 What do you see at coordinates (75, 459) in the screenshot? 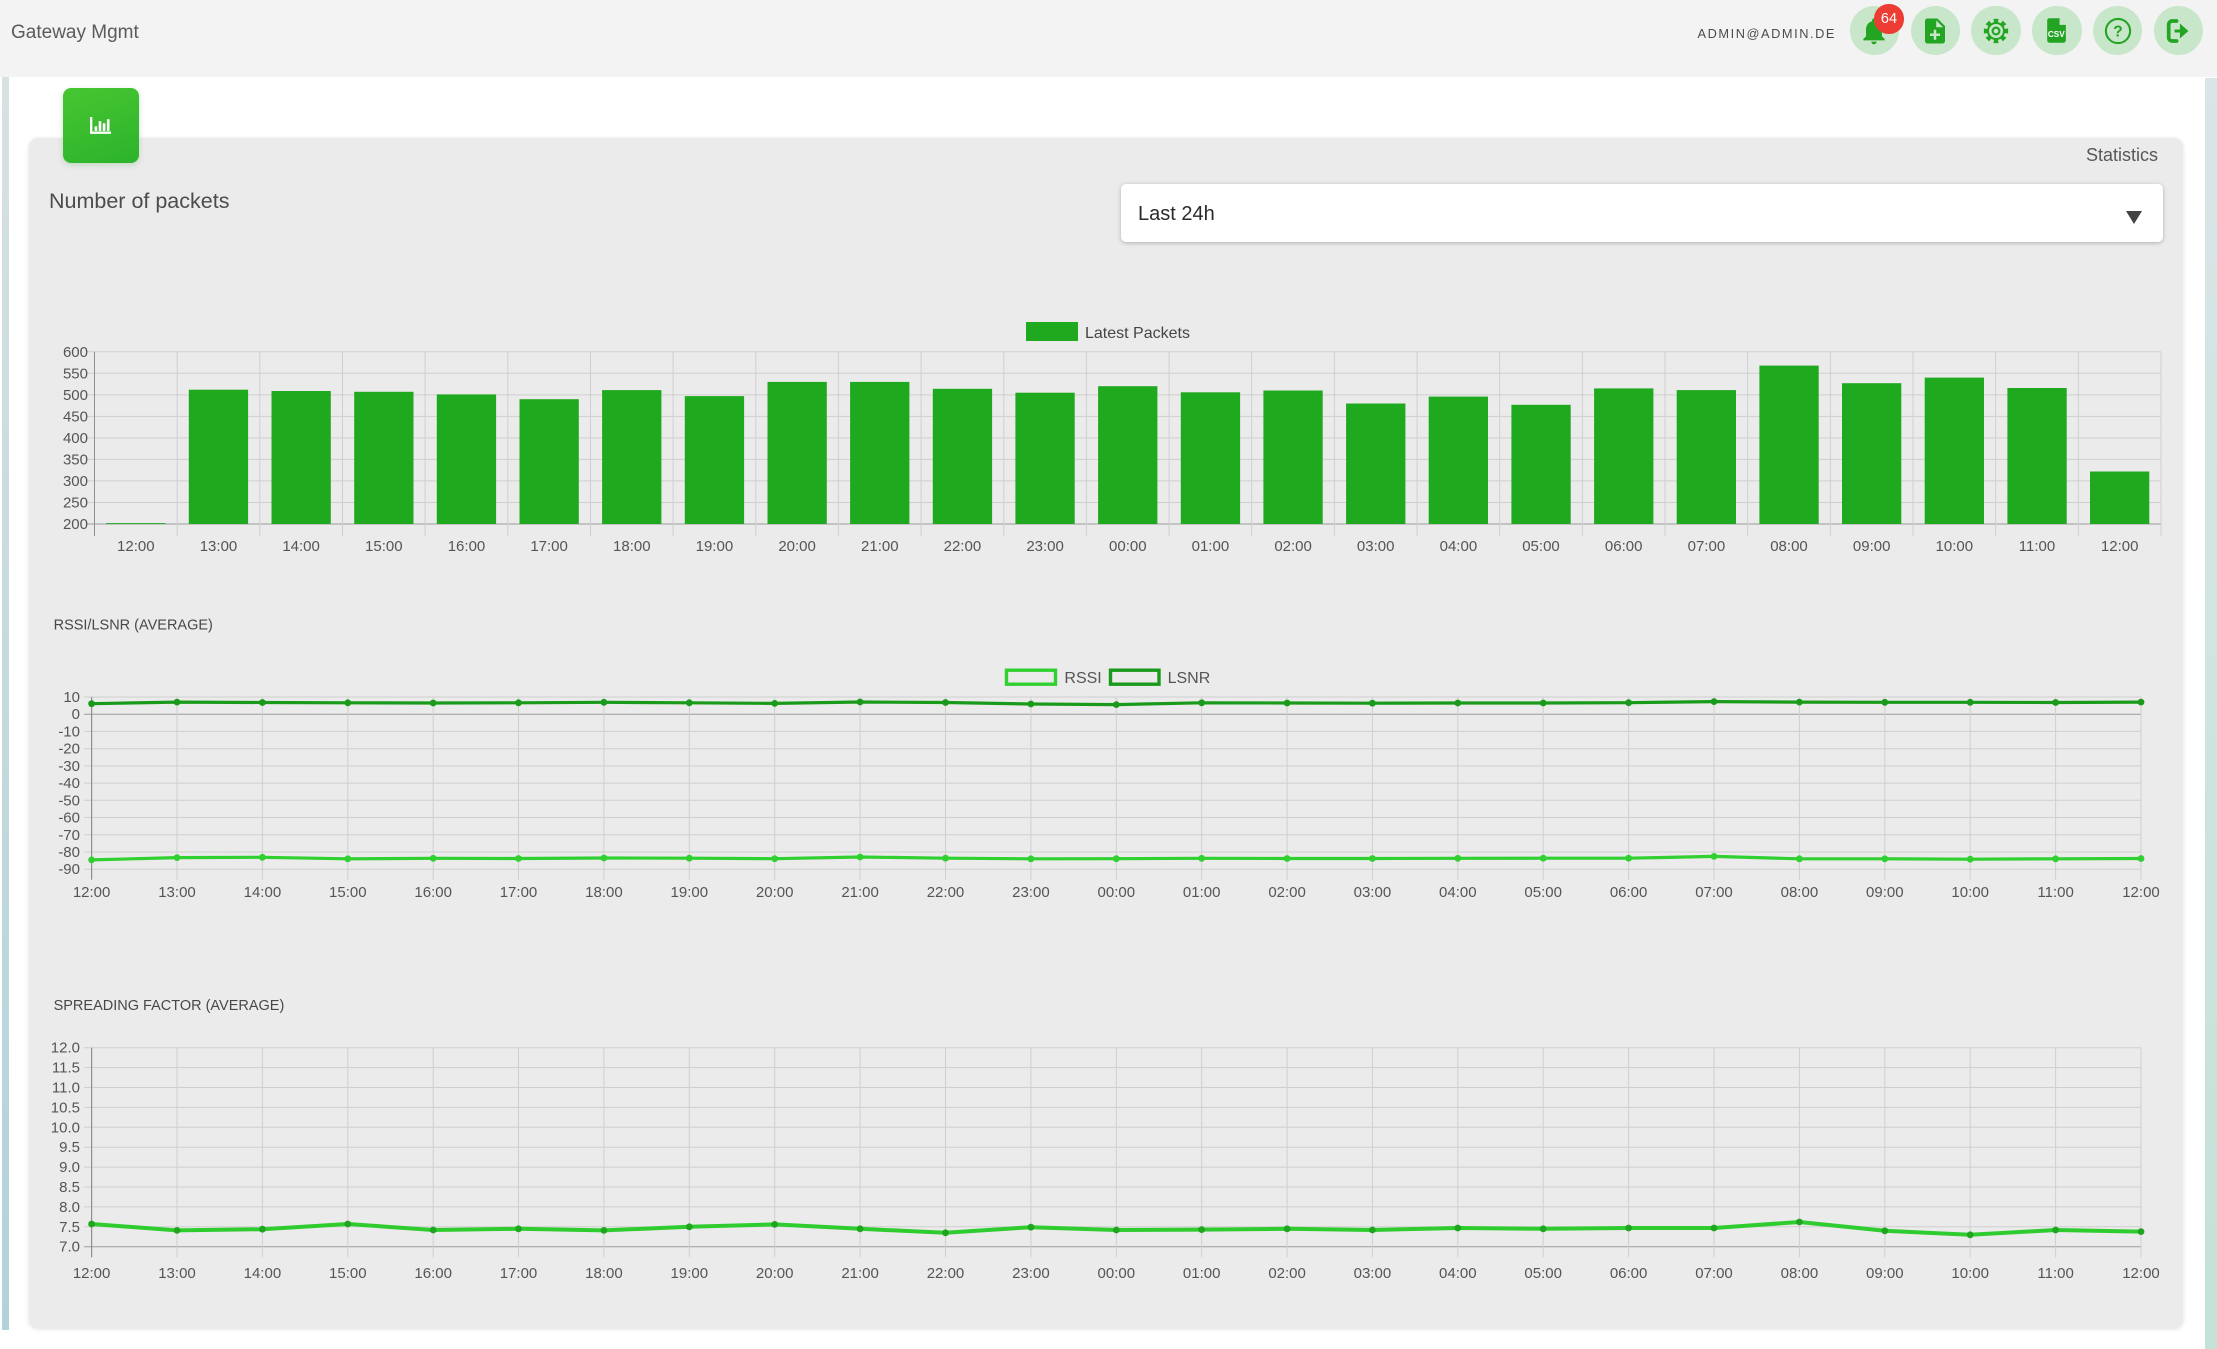
I see `svg-text: 350` at bounding box center [75, 459].